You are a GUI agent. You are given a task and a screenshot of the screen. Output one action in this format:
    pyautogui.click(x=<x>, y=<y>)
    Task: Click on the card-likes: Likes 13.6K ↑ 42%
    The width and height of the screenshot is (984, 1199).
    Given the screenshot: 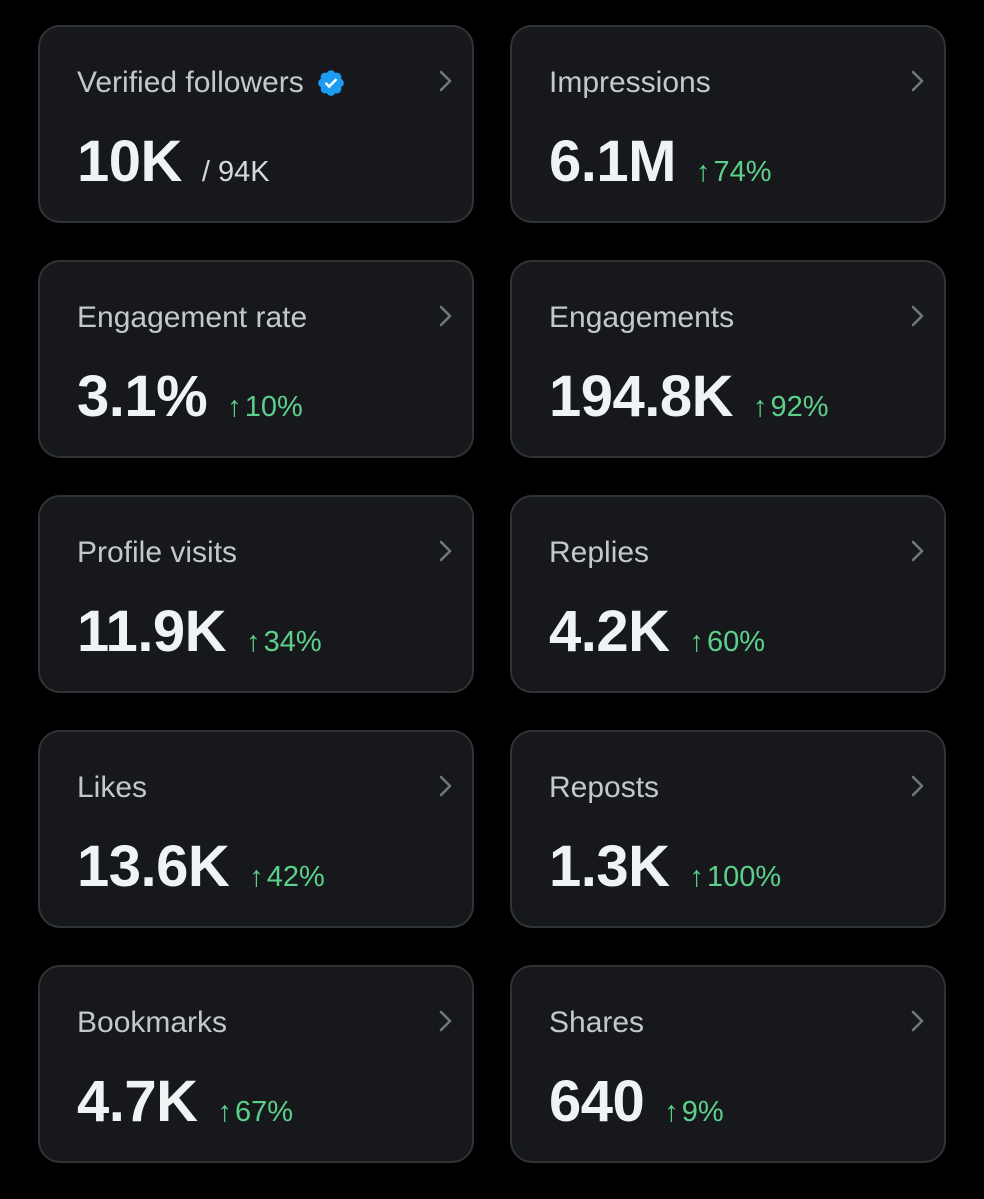 What is the action you would take?
    pyautogui.click(x=256, y=829)
    